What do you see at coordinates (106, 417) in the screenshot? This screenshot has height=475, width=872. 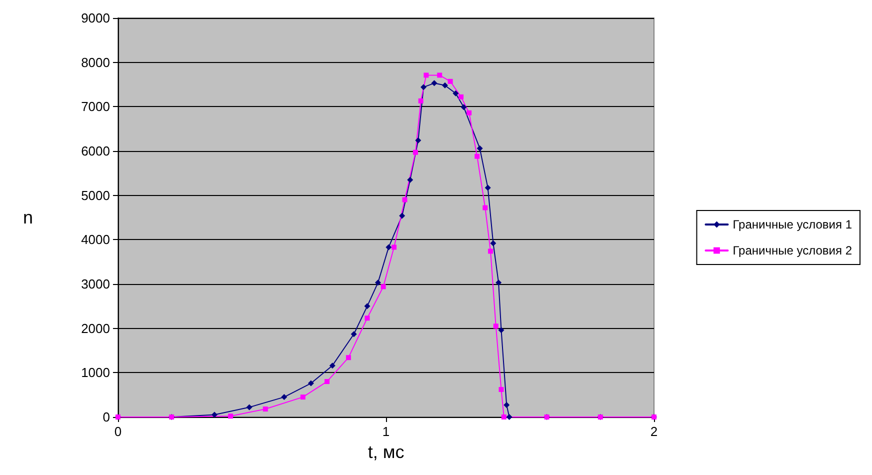 I see `y-tick-label: 0` at bounding box center [106, 417].